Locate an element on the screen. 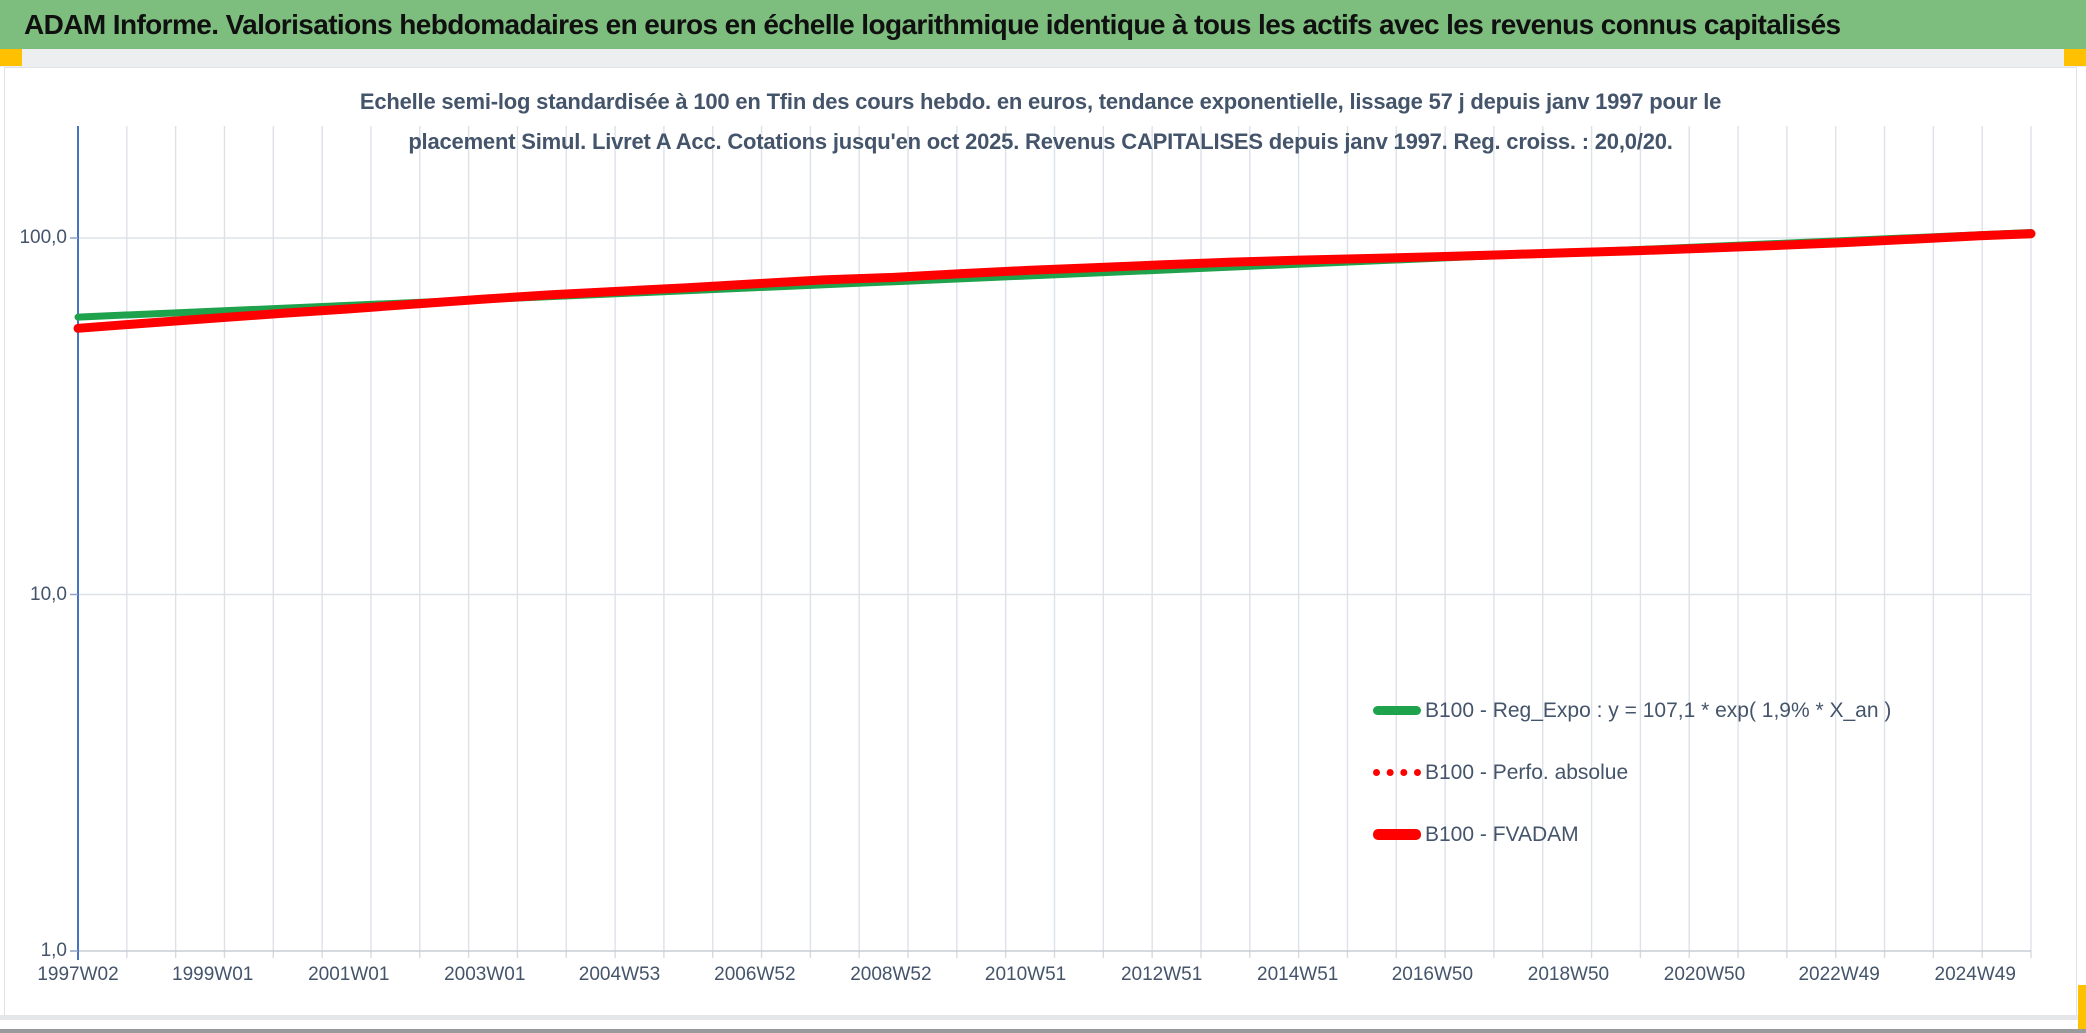  x-axis-label: 1999W01 is located at coordinates (213, 974).